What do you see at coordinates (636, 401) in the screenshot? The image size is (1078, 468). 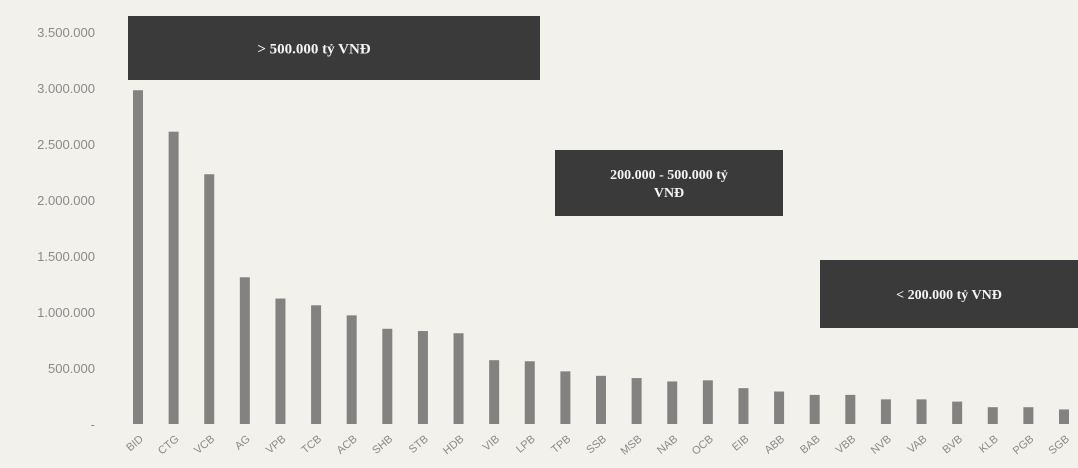 I see `bar-msb` at bounding box center [636, 401].